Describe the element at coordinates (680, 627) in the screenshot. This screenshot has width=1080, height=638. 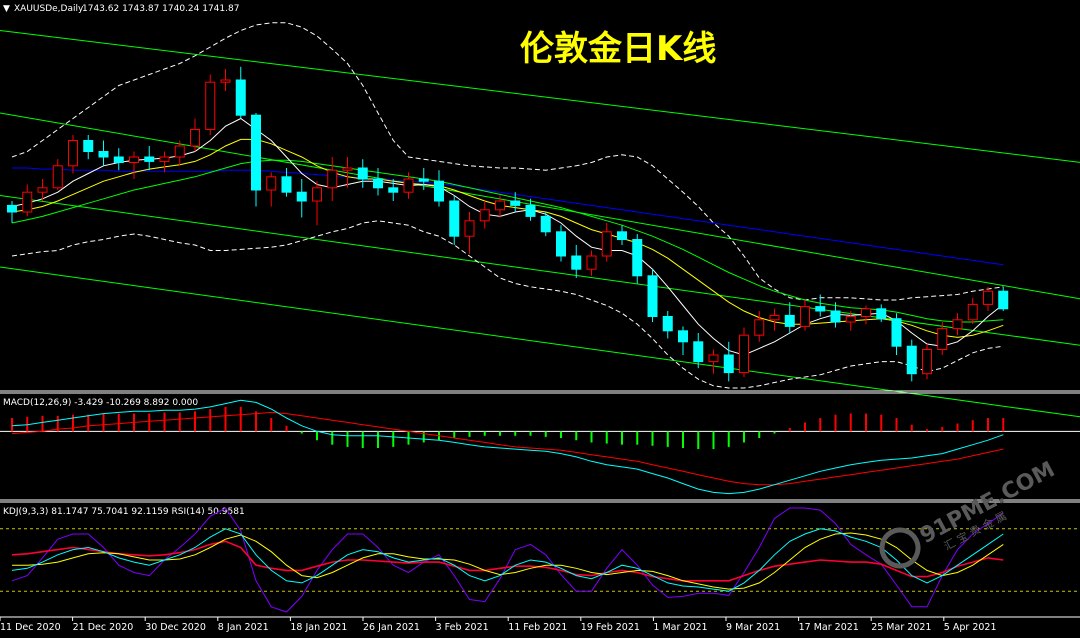
I see `x-tick-label: 1 Mar 2021` at that location.